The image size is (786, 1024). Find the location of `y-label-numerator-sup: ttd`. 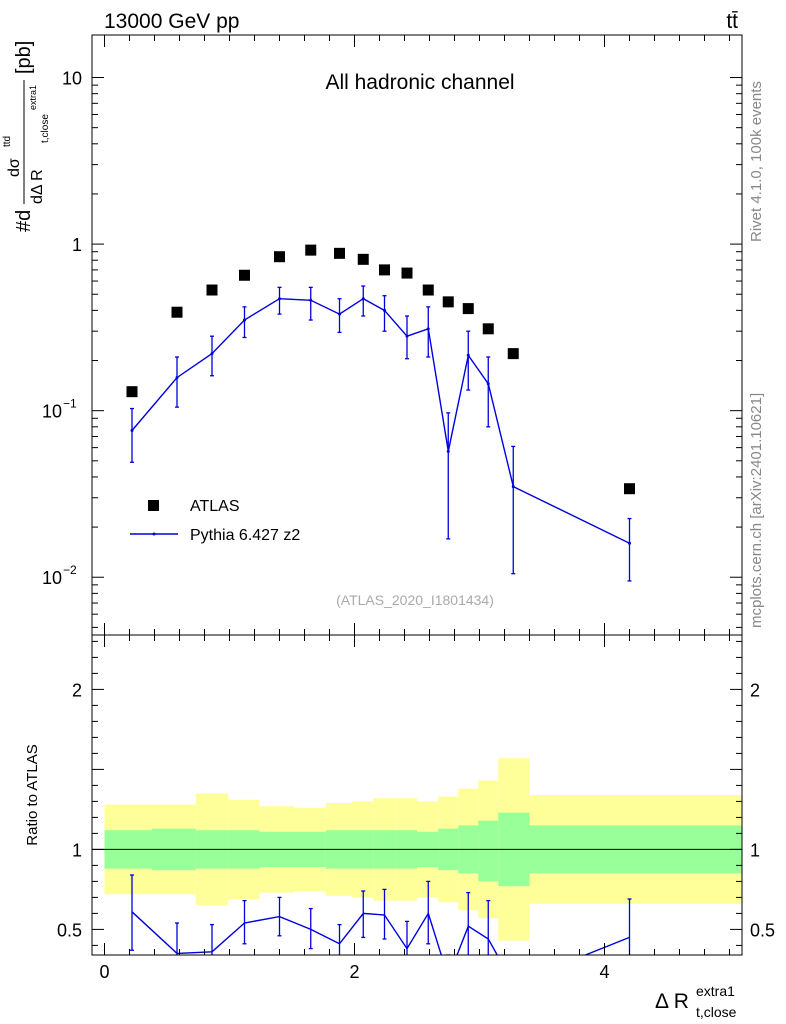

y-label-numerator-sup: ttd is located at coordinates (7, 141).